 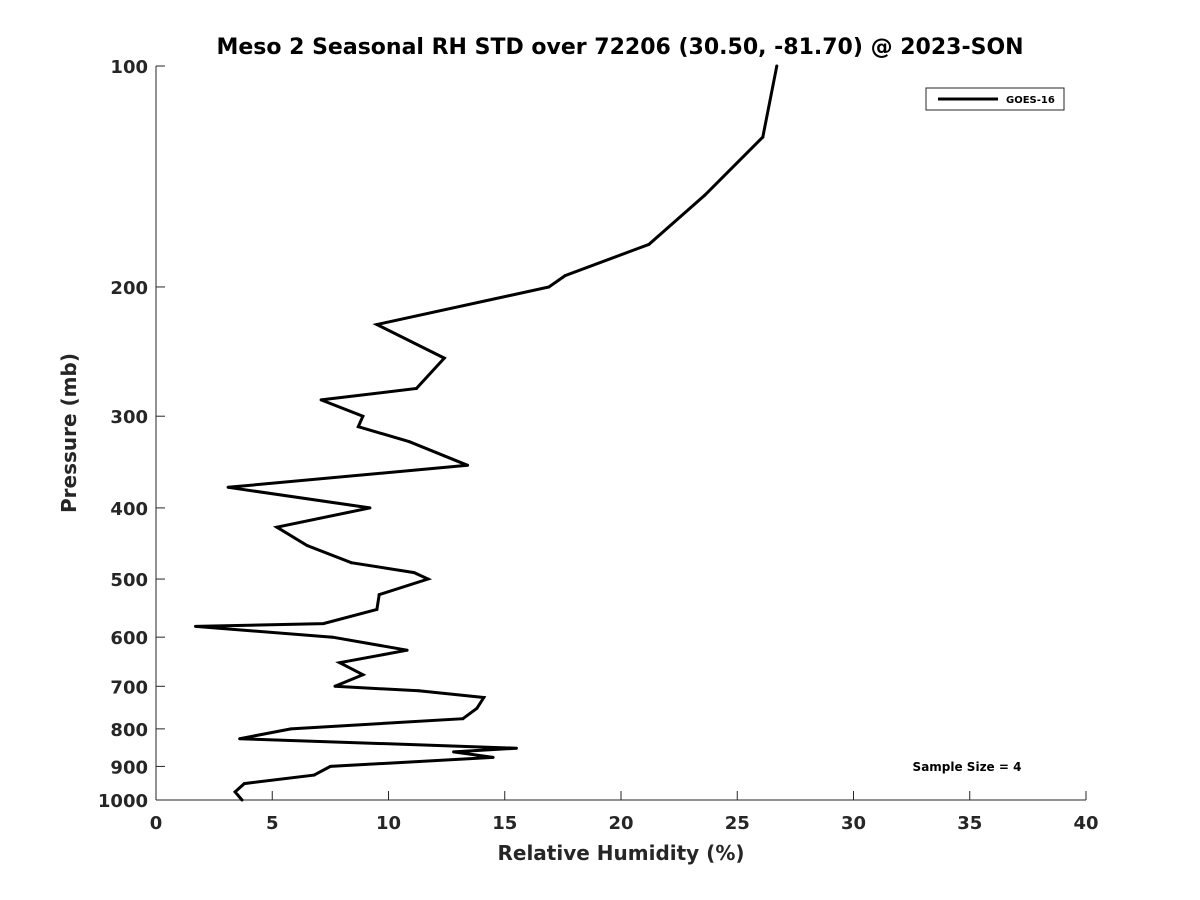 What do you see at coordinates (388, 823) in the screenshot?
I see `x-tick-label: 10` at bounding box center [388, 823].